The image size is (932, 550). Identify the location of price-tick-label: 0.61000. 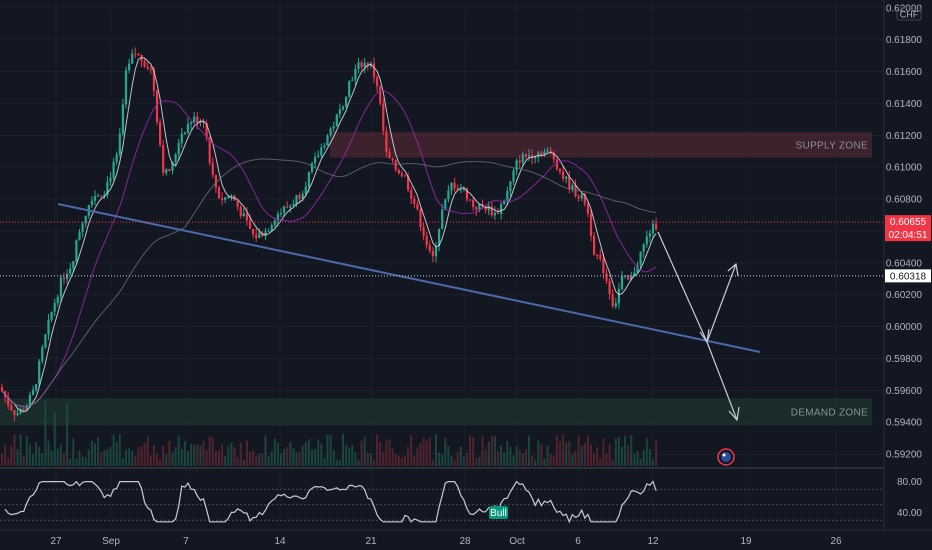
(904, 168).